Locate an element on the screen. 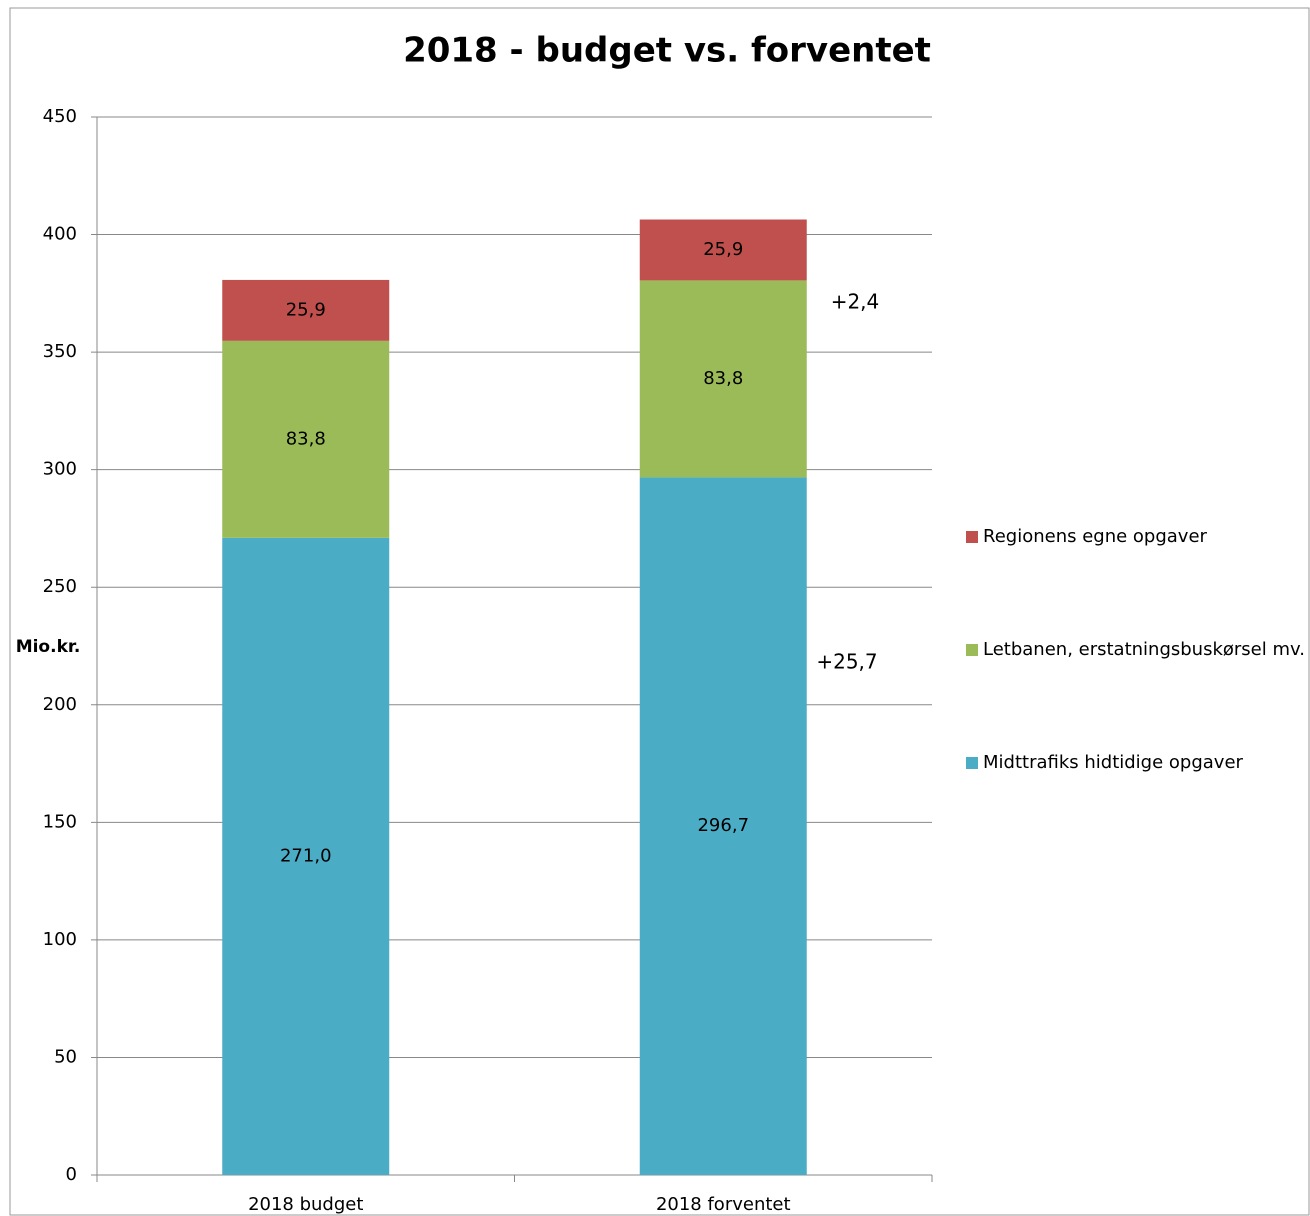  y-tick-label: 100 is located at coordinates (60, 939).